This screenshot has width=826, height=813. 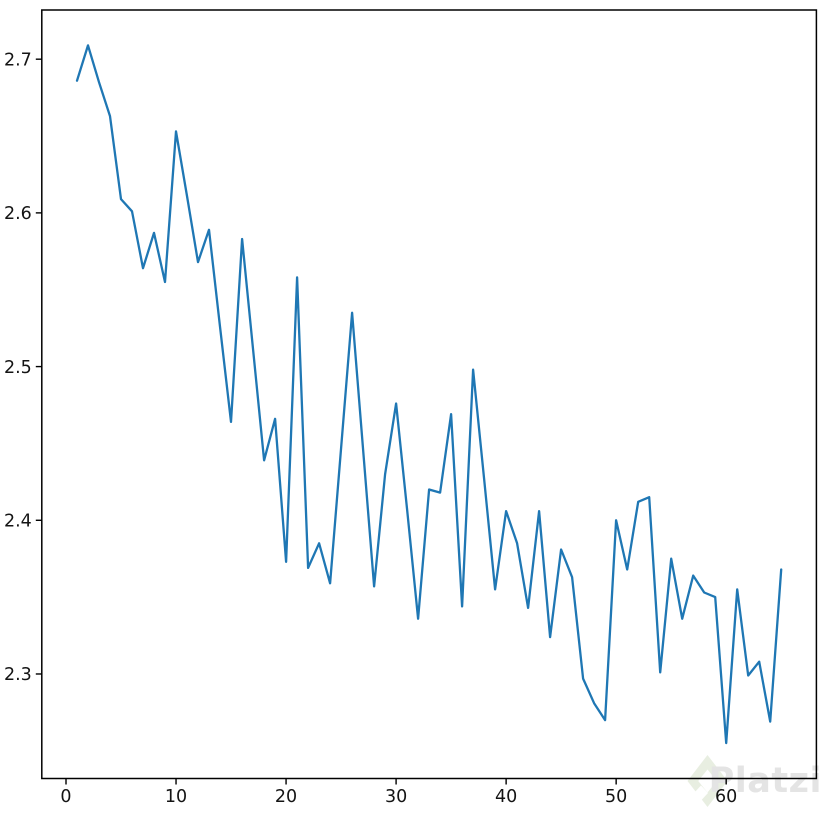 I want to click on y-axis: 2.3 2.4 2.5 2.6 2.7, so click(x=23, y=367).